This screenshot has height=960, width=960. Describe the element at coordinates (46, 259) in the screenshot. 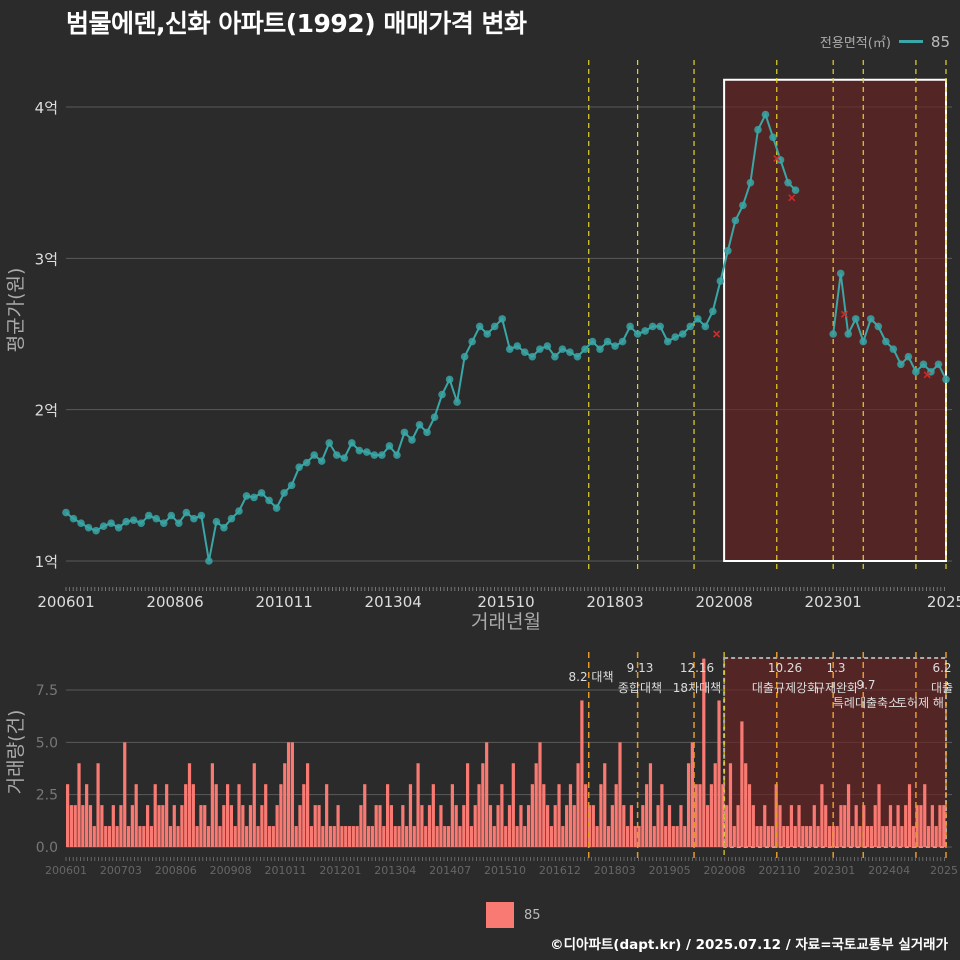

I see `y-tick-label: 3억` at that location.